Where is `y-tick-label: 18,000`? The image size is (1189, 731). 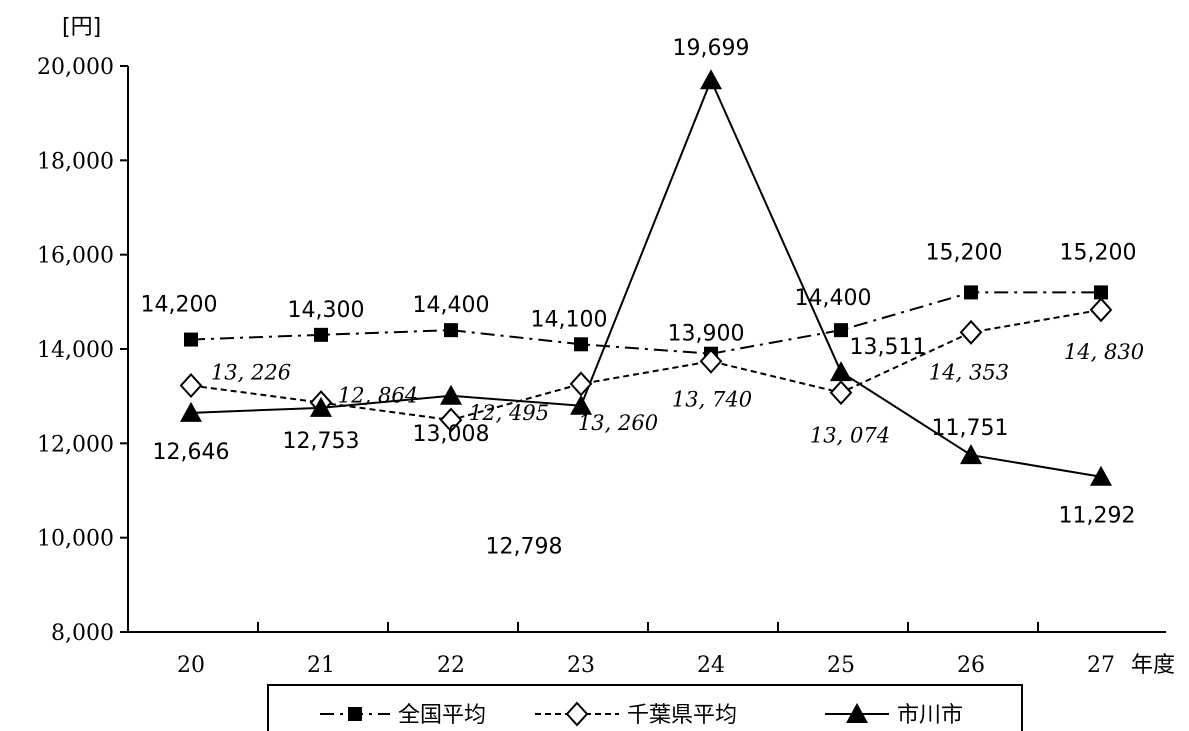
y-tick-label: 18,000 is located at coordinates (75, 161).